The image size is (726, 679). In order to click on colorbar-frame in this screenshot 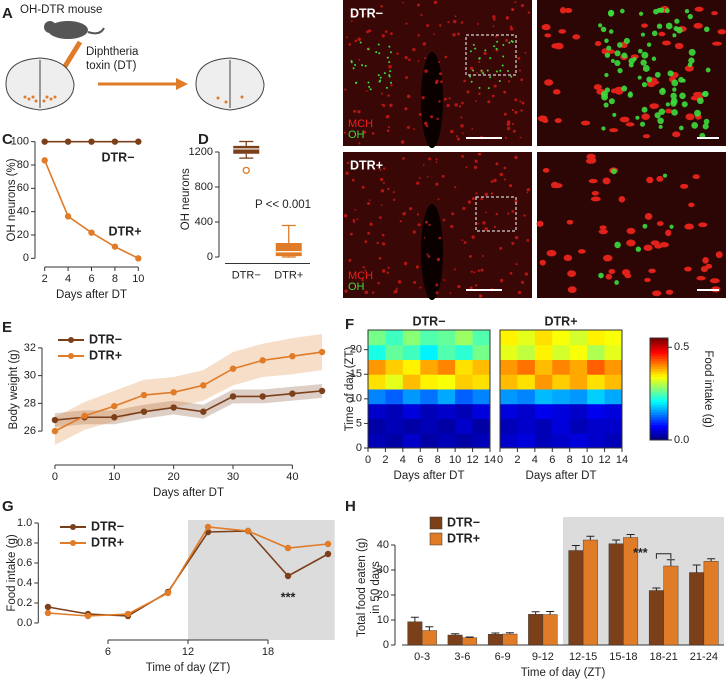, I will do `click(659, 389)`.